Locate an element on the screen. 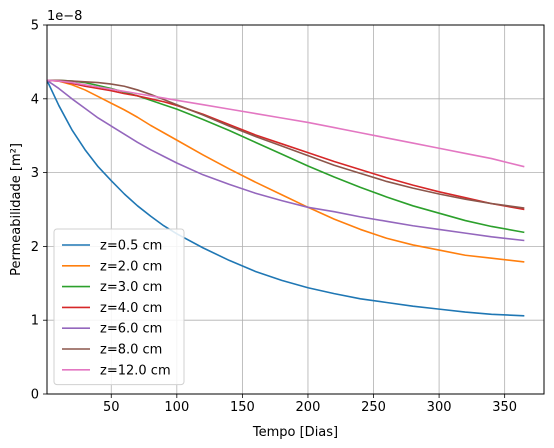 This screenshot has height=448, width=554. legend-entry-label: z=6.0 cm is located at coordinates (131, 329).